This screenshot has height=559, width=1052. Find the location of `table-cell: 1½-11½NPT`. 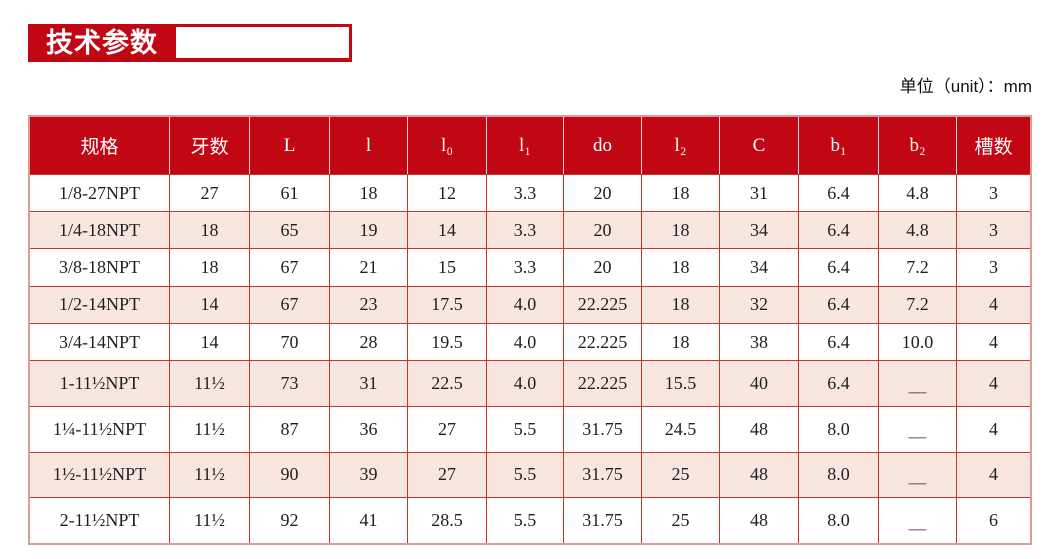

table-cell: 1½-11½NPT is located at coordinates (100, 474).